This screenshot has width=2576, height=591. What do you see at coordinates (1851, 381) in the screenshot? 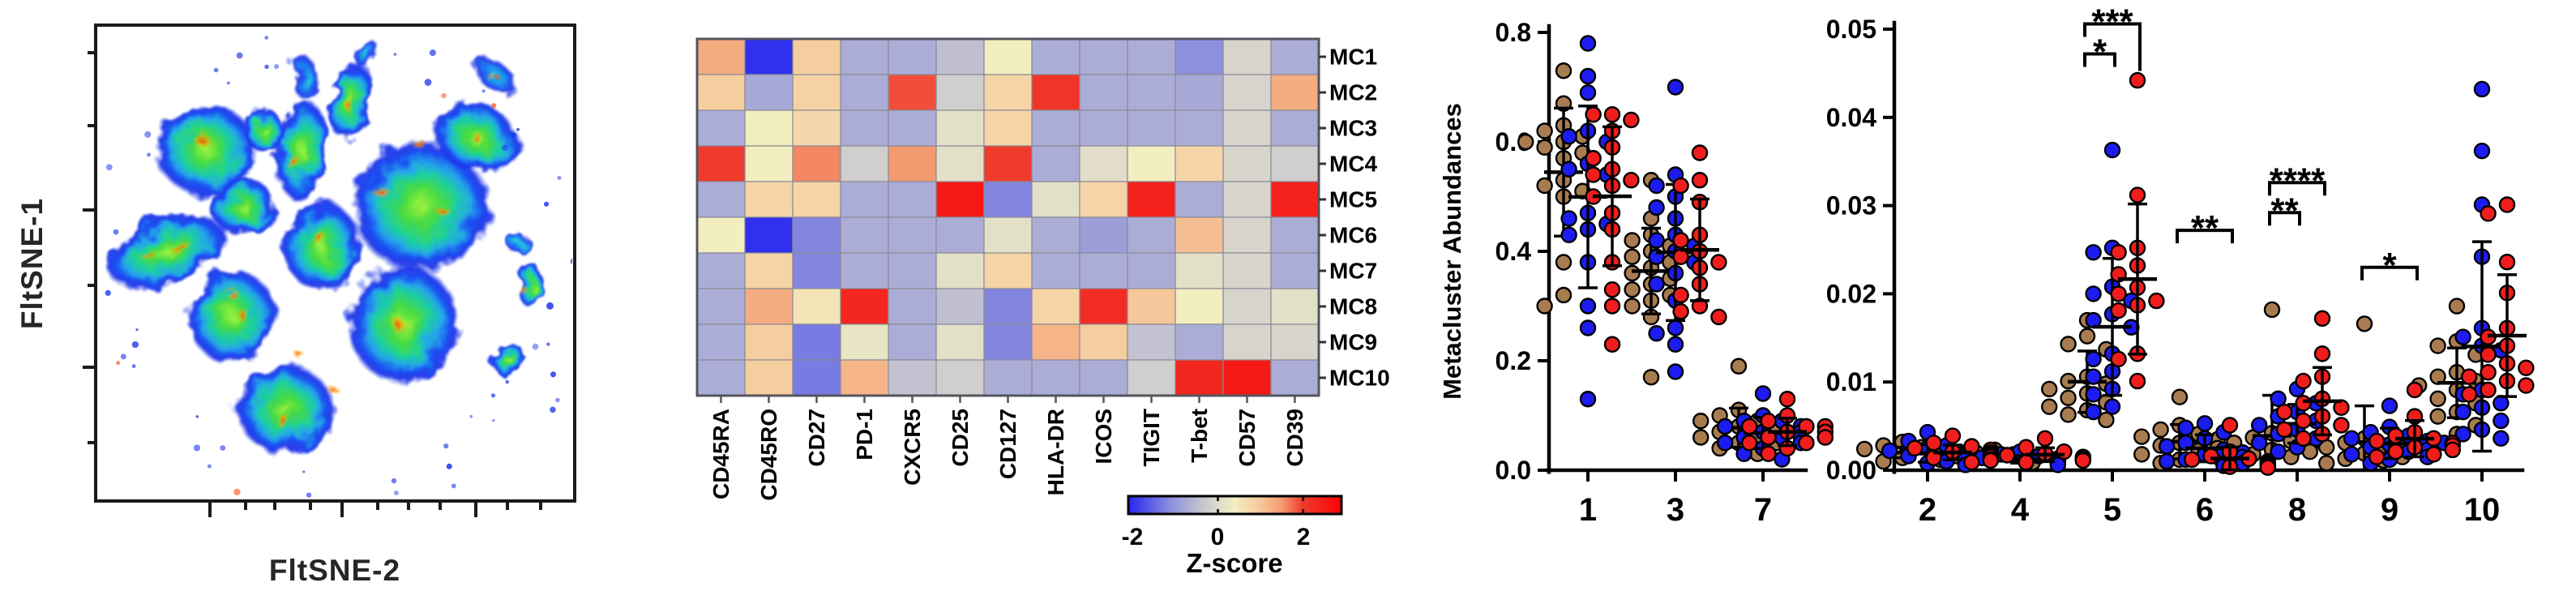
I see `y-tick-label: 0.01` at bounding box center [1851, 381].